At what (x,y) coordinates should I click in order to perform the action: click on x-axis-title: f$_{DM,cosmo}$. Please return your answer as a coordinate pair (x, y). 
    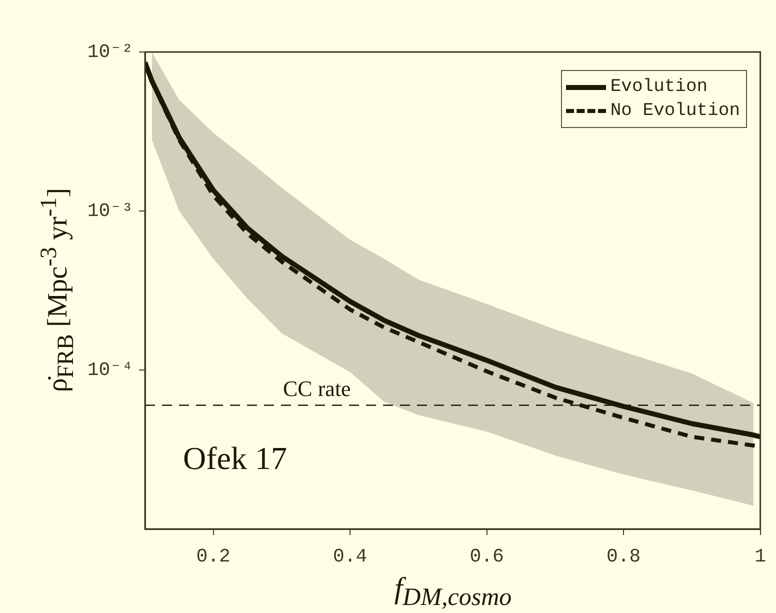
    Looking at the image, I should click on (453, 592).